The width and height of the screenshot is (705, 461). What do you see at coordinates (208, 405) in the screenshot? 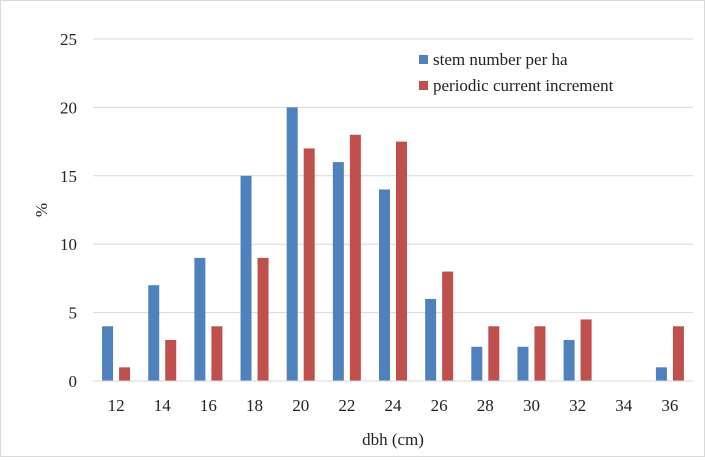
I see `x-tick-label: 16` at bounding box center [208, 405].